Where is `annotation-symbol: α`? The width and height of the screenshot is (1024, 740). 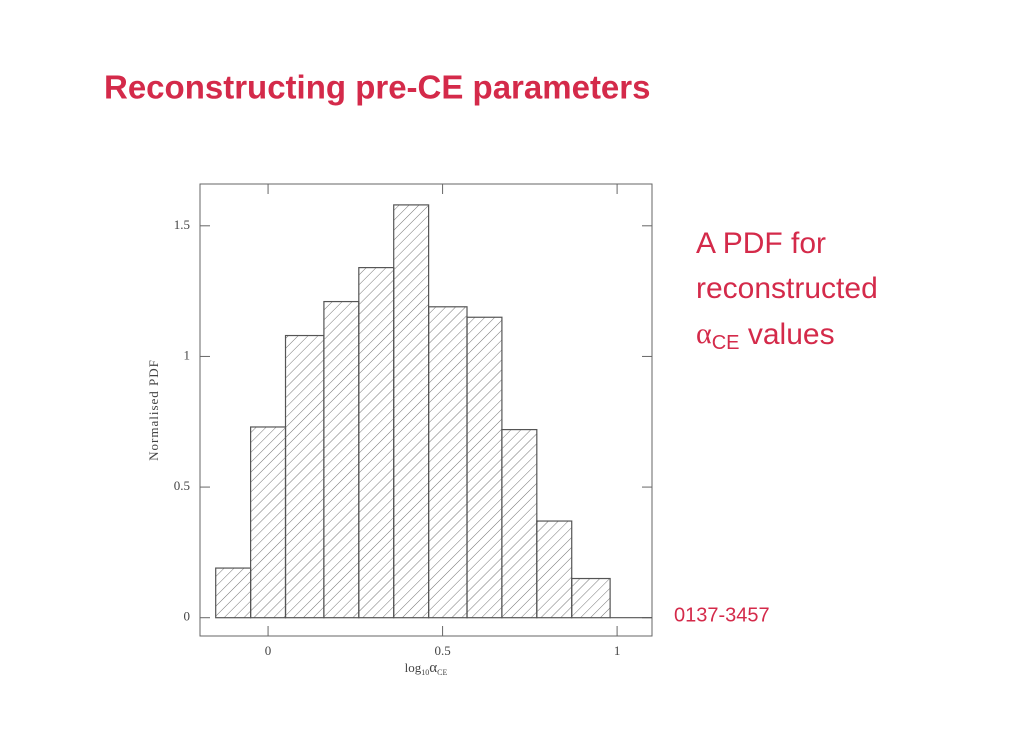 annotation-symbol: α is located at coordinates (704, 333).